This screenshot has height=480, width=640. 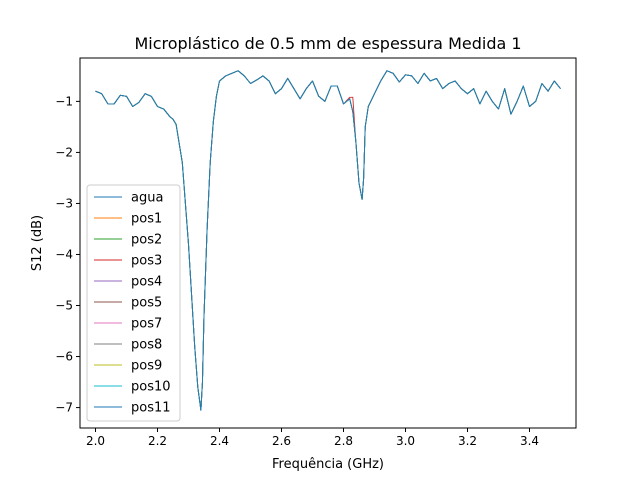 What do you see at coordinates (146, 303) in the screenshot?
I see `legend-label-pos5: pos5` at bounding box center [146, 303].